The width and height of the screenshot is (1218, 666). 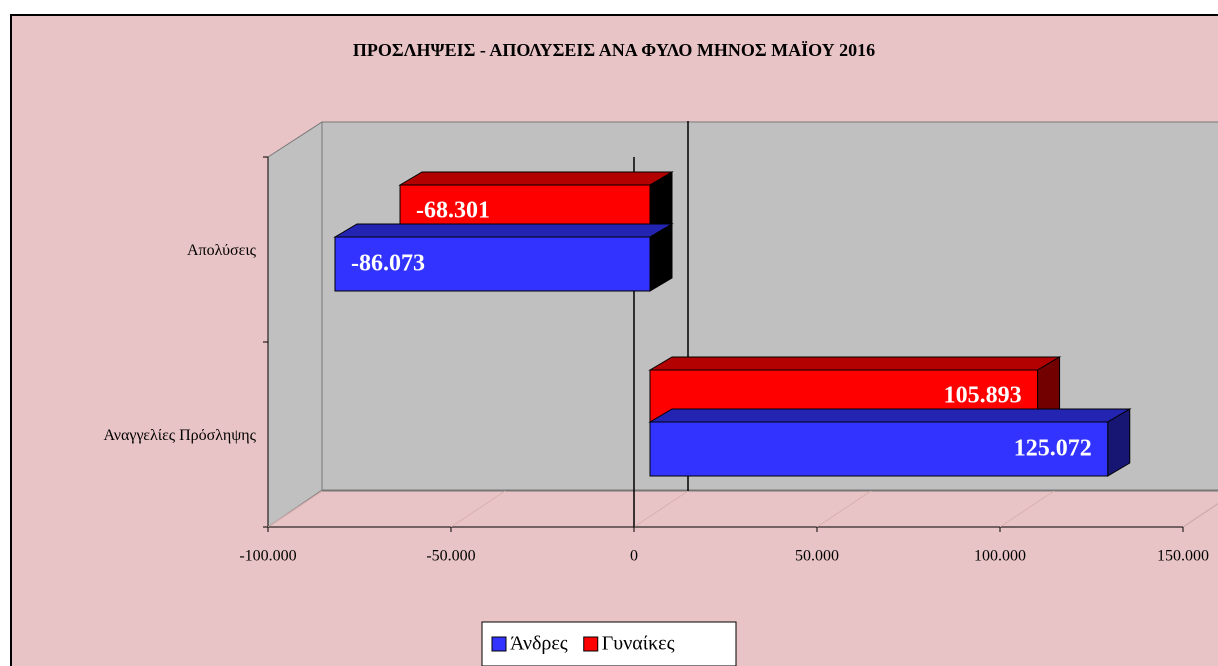 I want to click on data-label: -86.073, so click(x=388, y=264).